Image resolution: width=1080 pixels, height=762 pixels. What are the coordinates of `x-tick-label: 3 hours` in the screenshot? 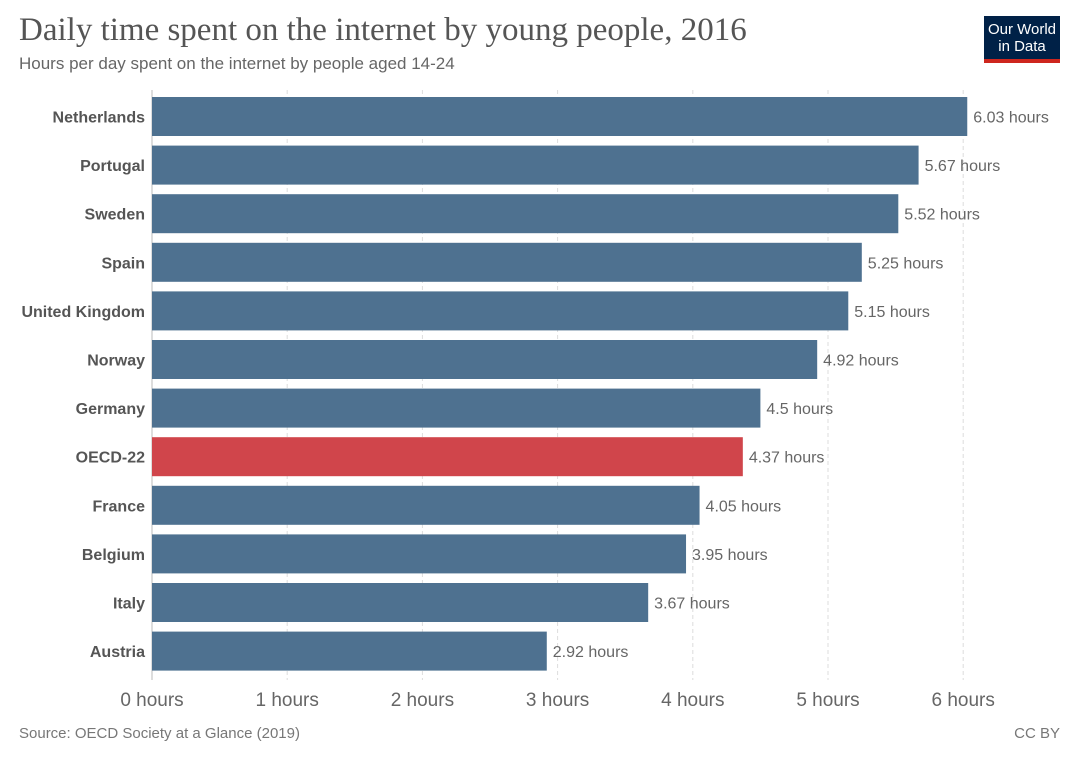 It's located at (557, 700).